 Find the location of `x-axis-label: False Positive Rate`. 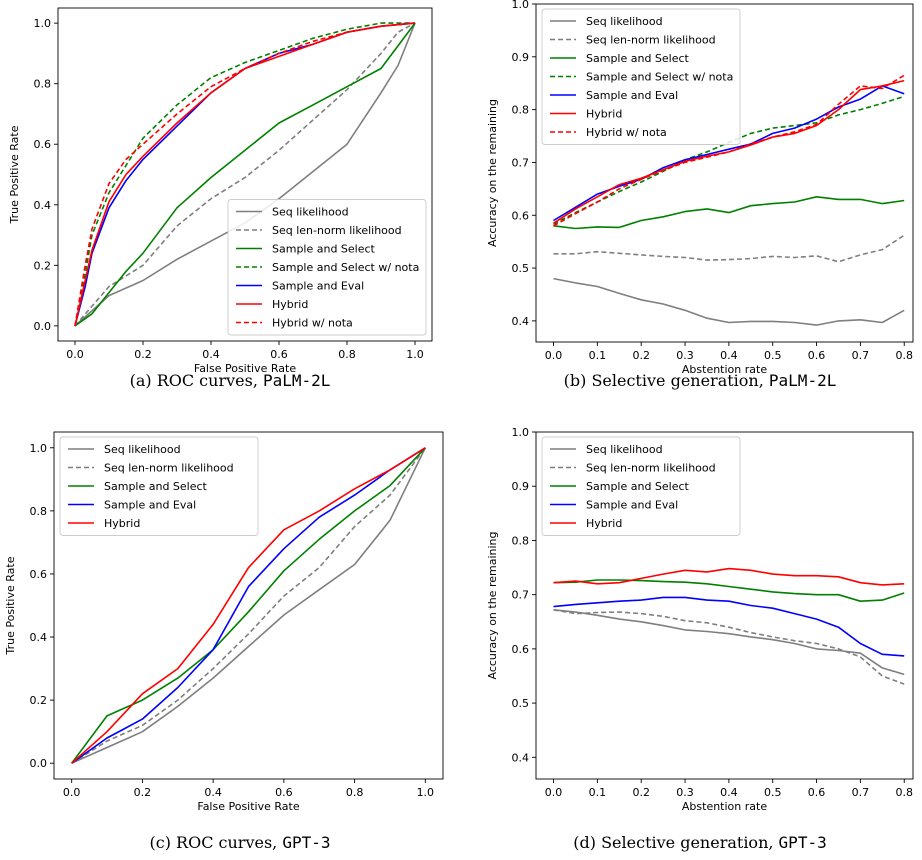

x-axis-label: False Positive Rate is located at coordinates (245, 368).